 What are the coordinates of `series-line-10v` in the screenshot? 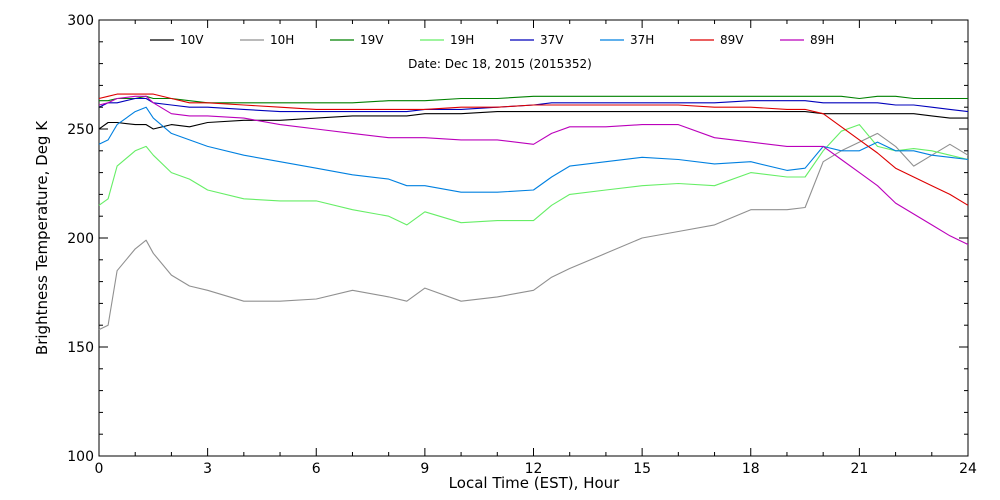 It's located at (533, 120).